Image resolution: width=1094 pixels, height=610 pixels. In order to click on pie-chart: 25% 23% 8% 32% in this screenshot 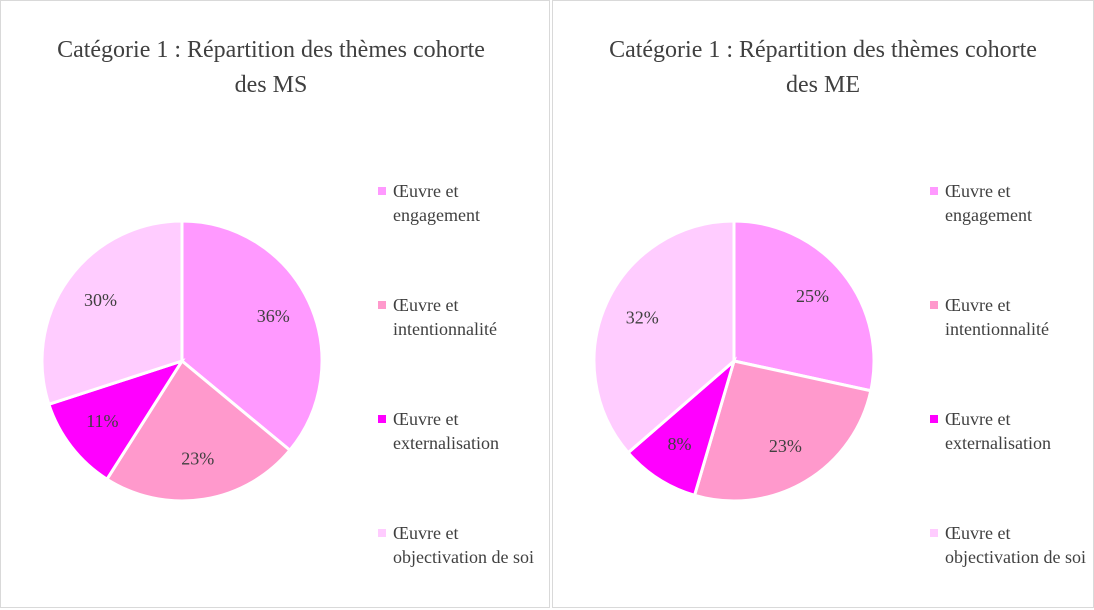, I will do `click(734, 361)`.